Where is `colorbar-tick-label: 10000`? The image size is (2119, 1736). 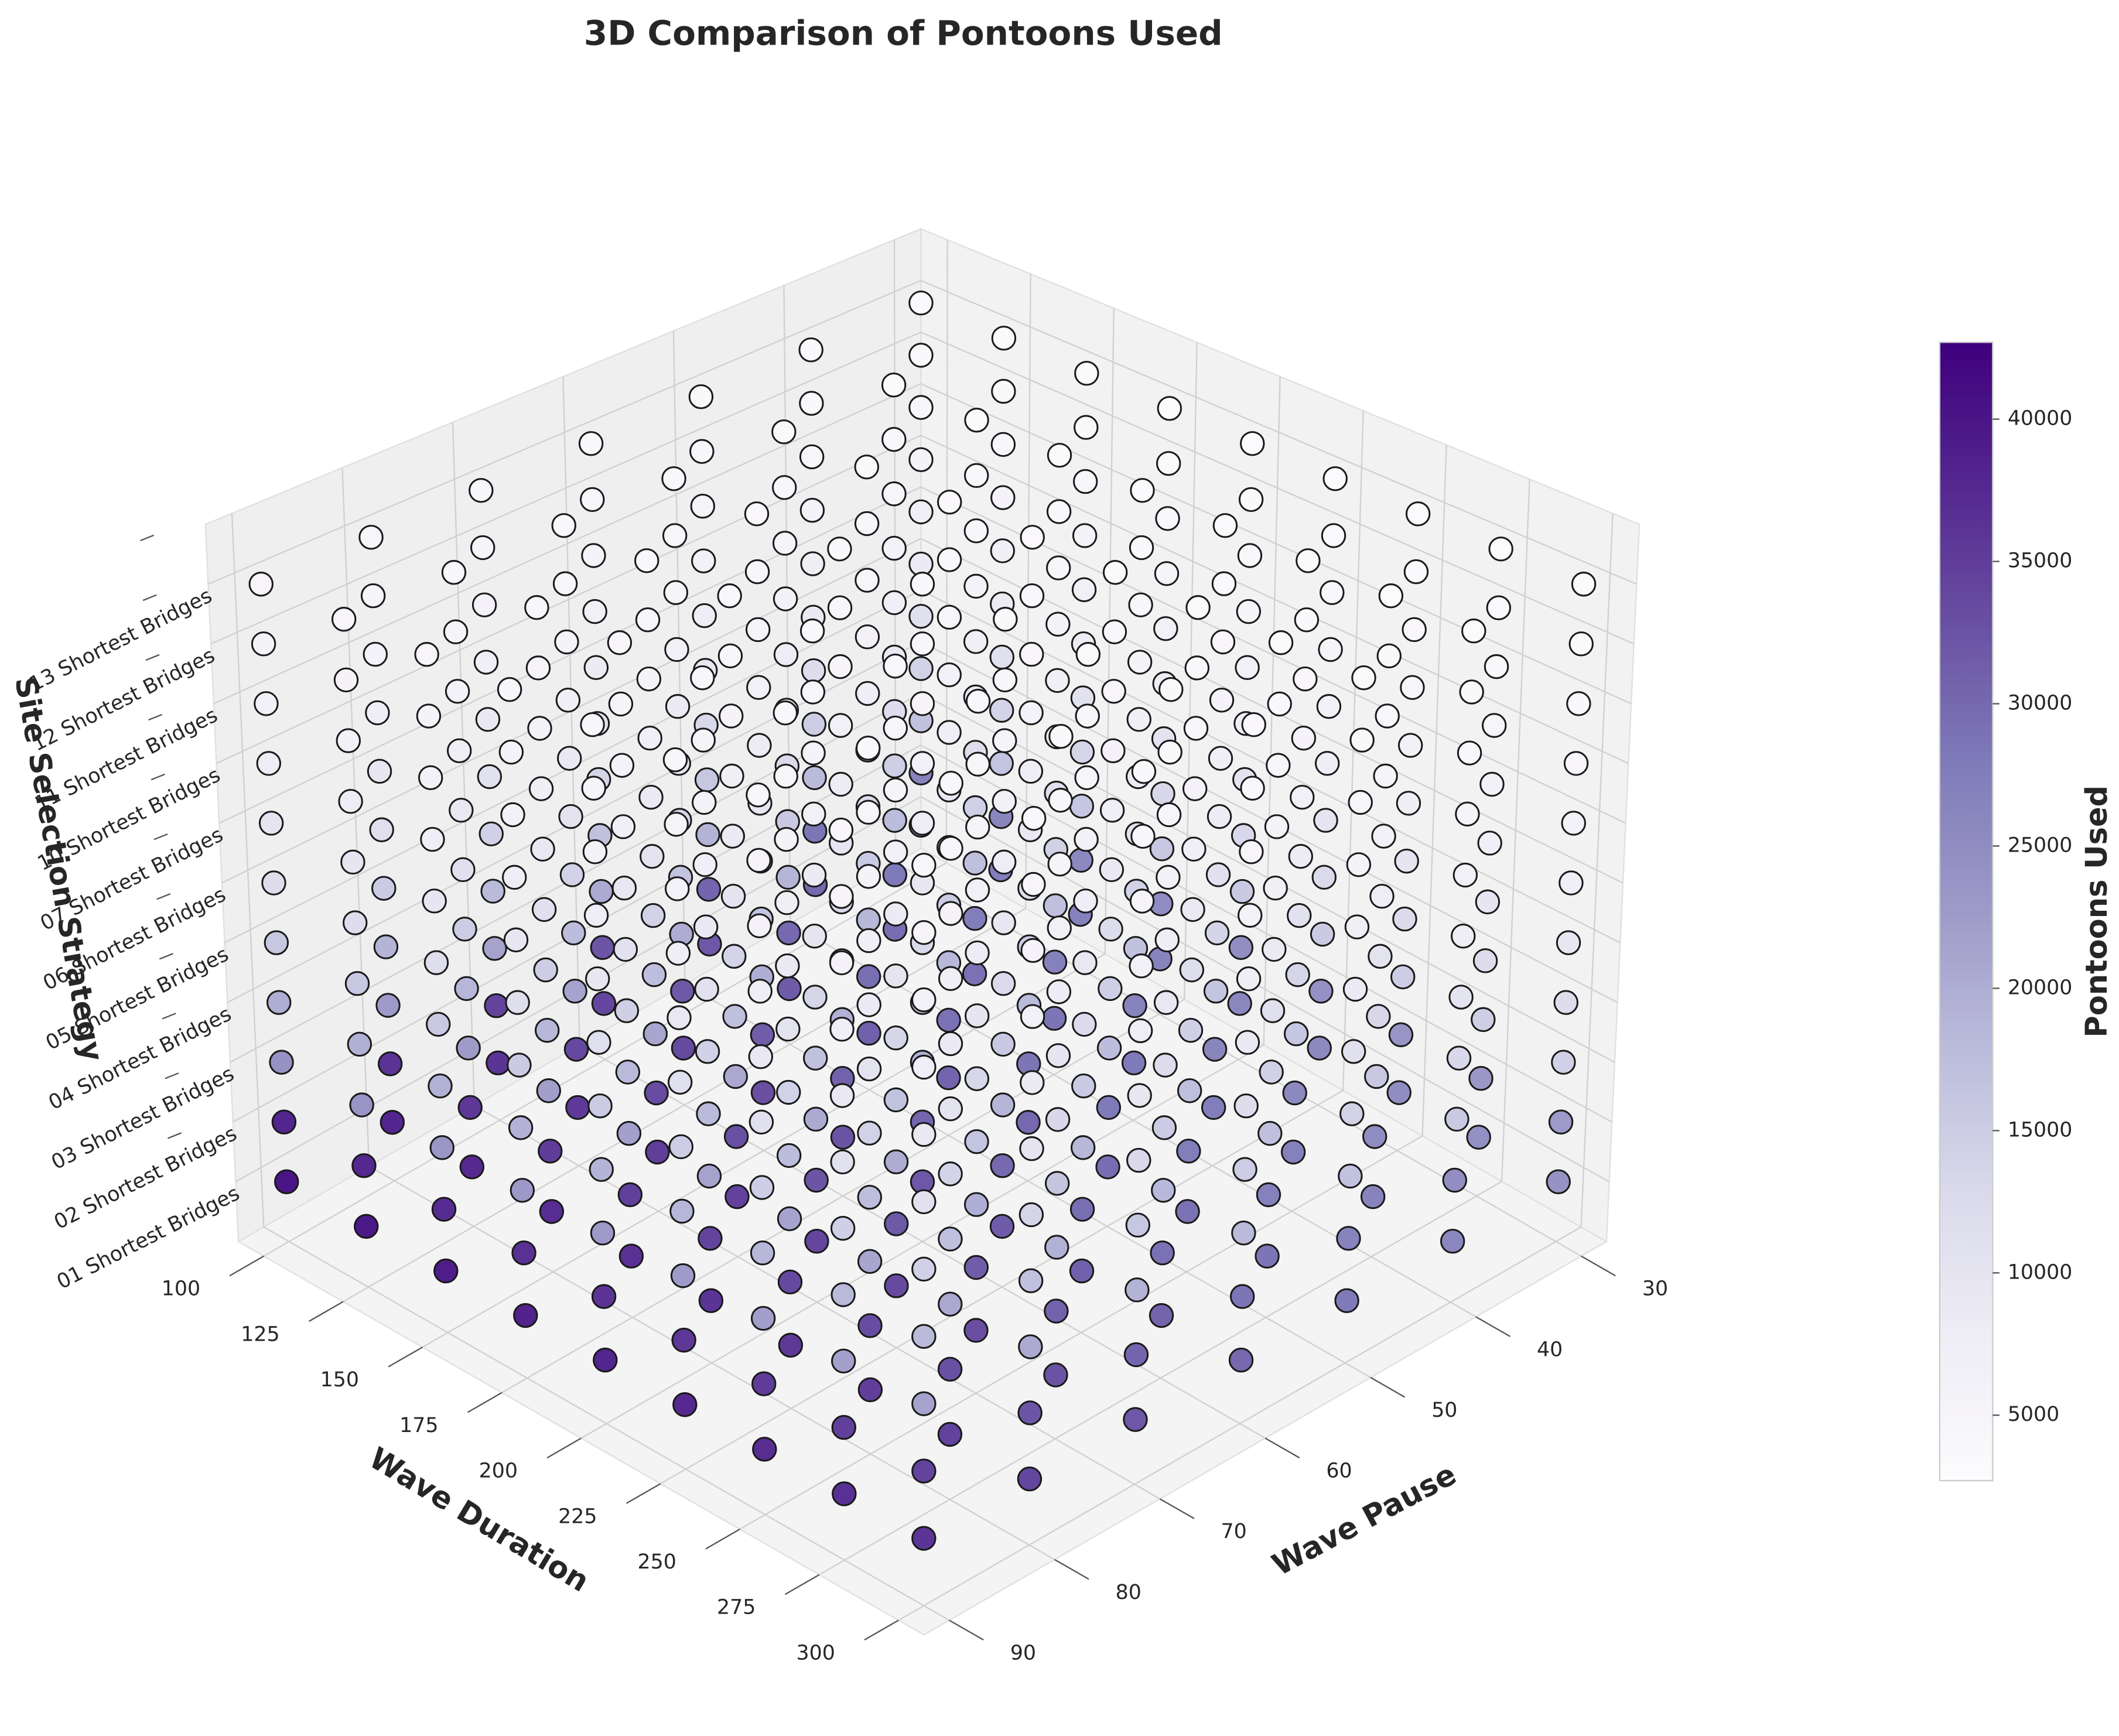
colorbar-tick-label: 10000 is located at coordinates (2041, 1272).